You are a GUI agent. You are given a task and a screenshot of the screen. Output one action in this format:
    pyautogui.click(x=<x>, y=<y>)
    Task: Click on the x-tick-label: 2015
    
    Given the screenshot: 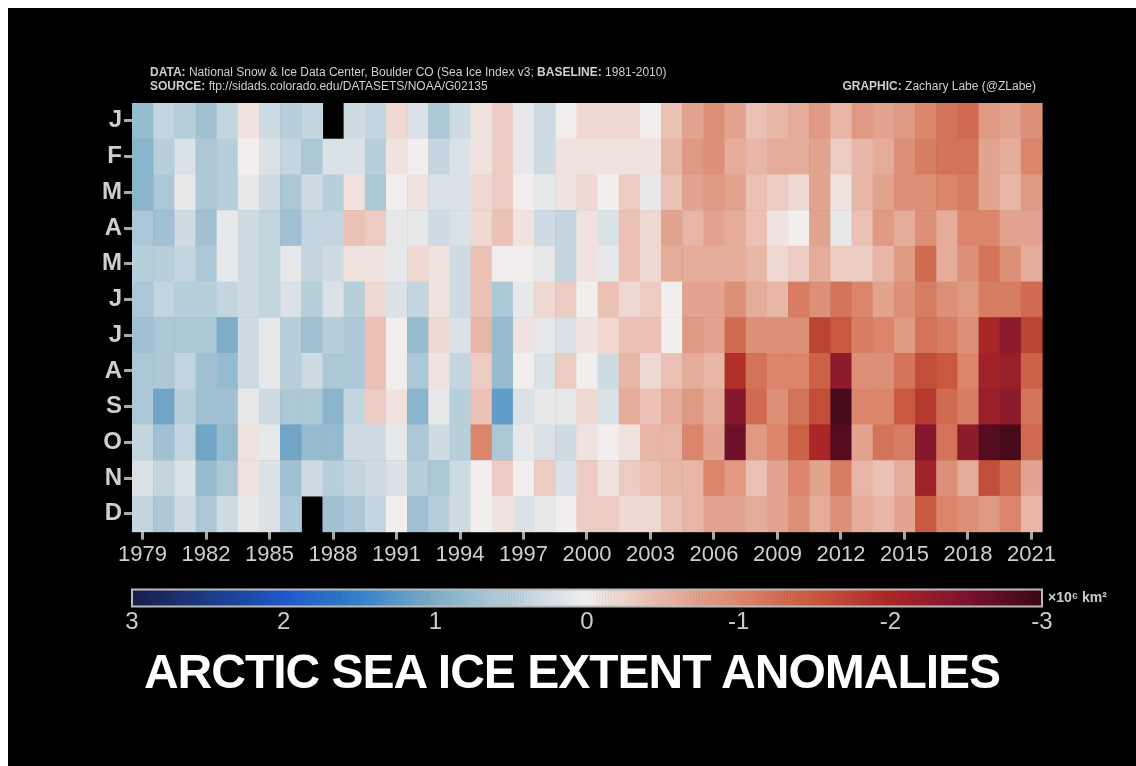 What is the action you would take?
    pyautogui.click(x=904, y=553)
    